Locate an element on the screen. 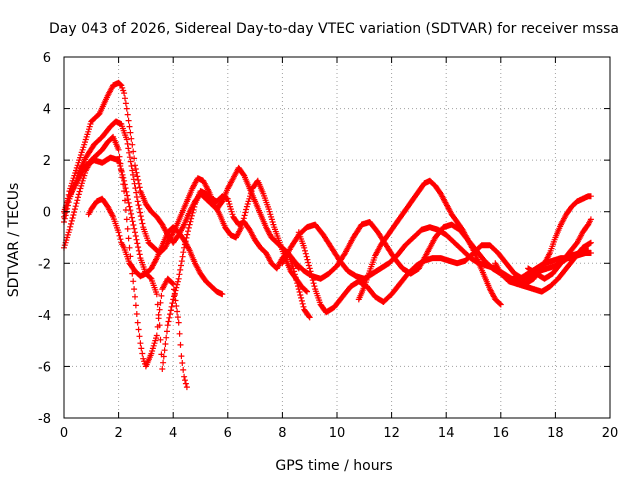  y-tick-label: -4 is located at coordinates (44, 316).